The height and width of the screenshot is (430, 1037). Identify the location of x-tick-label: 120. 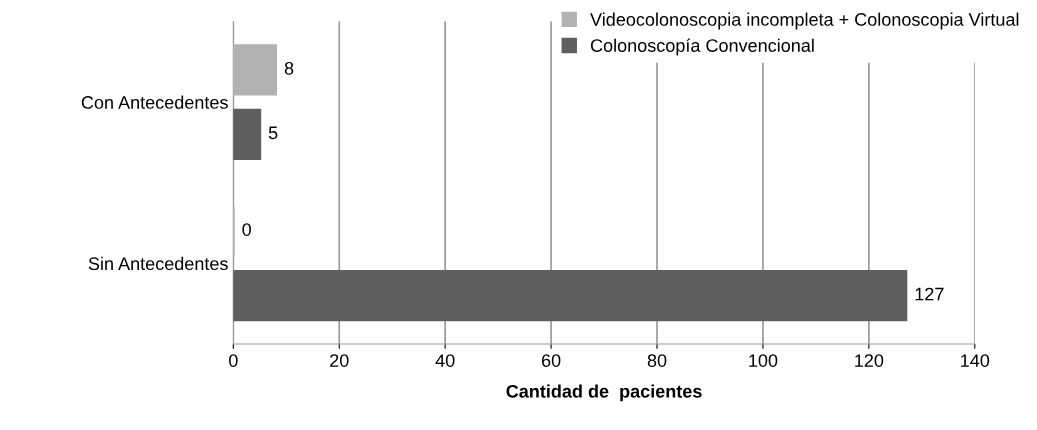
(869, 360).